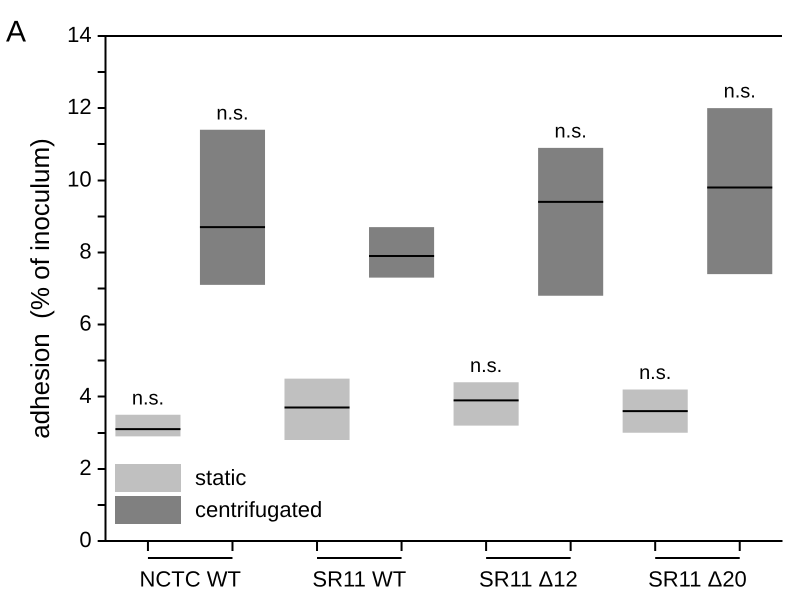 This screenshot has height=606, width=788. Describe the element at coordinates (528, 579) in the screenshot. I see `x-tick-label: SR11 Δ12` at that location.